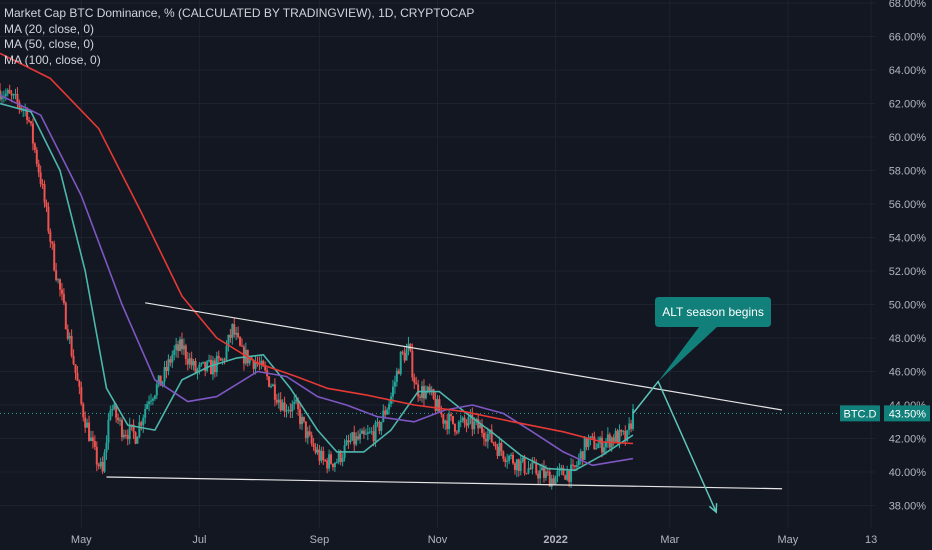  I want to click on y-tick-label: 48.00%, so click(908, 339).